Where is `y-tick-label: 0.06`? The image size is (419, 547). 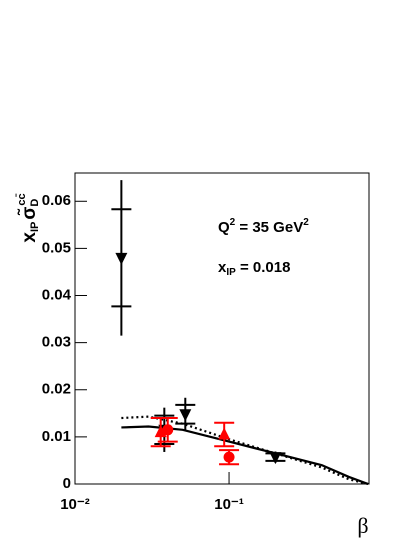
y-tick-label: 0.06 is located at coordinates (56, 200).